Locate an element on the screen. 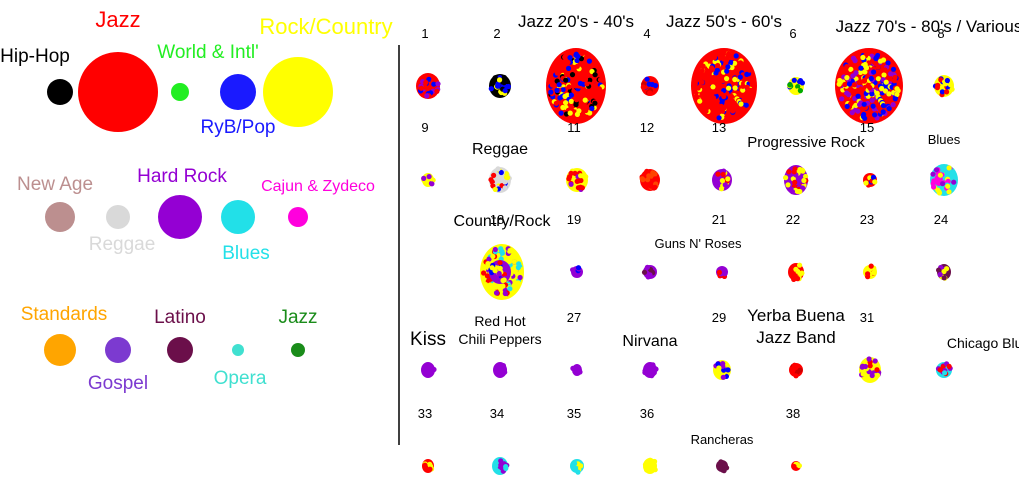 The width and height of the screenshot is (1019, 477). cluster-35: 35 is located at coordinates (575, 440).